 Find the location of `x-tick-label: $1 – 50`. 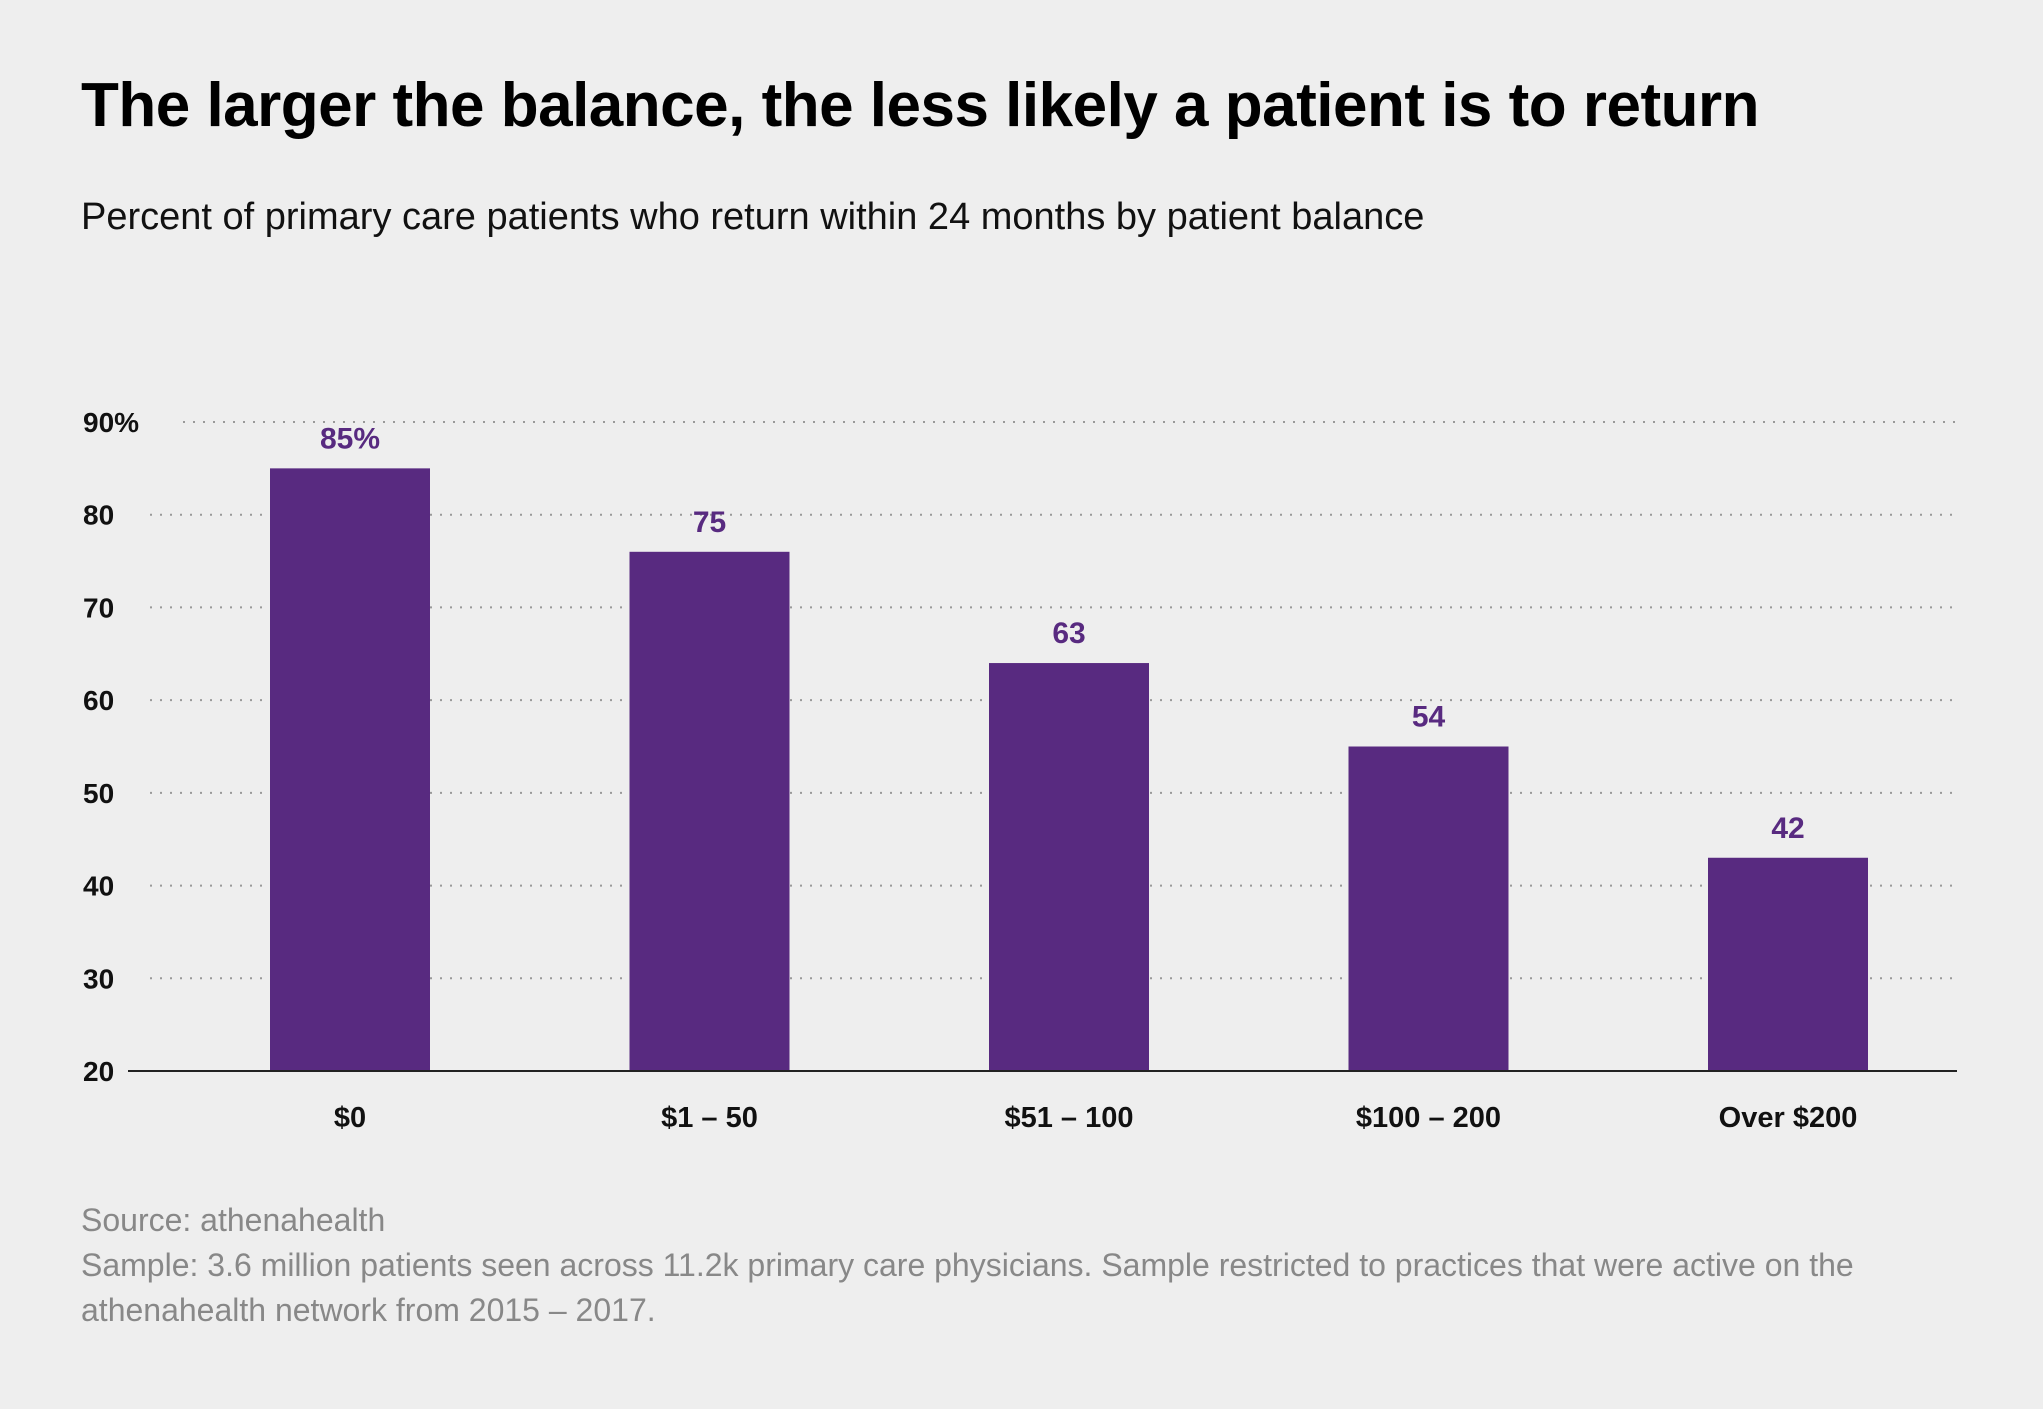

x-tick-label: $1 – 50 is located at coordinates (709, 1118).